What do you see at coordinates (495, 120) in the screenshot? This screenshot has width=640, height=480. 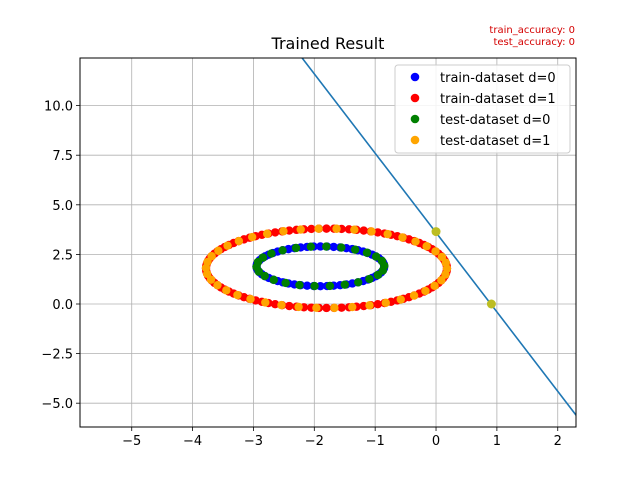 I see `legend-label: test-dataset d=0` at bounding box center [495, 120].